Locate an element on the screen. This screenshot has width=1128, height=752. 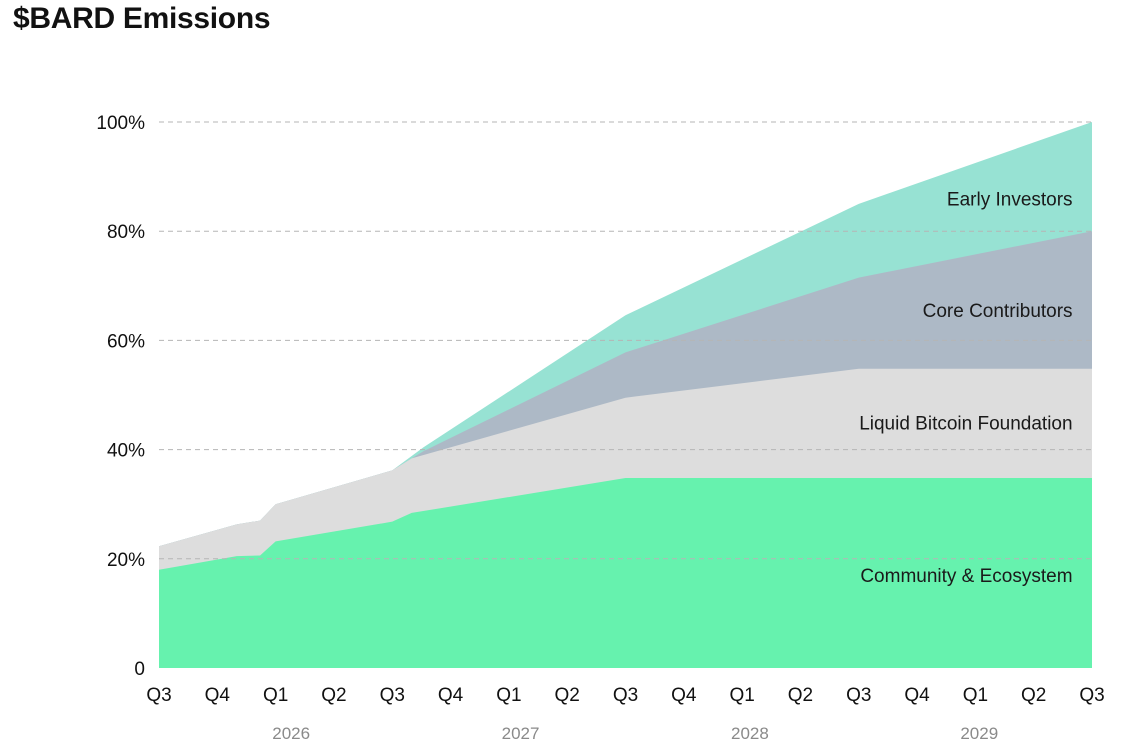
series-label-community: Community & Ecosystem is located at coordinates (966, 576).